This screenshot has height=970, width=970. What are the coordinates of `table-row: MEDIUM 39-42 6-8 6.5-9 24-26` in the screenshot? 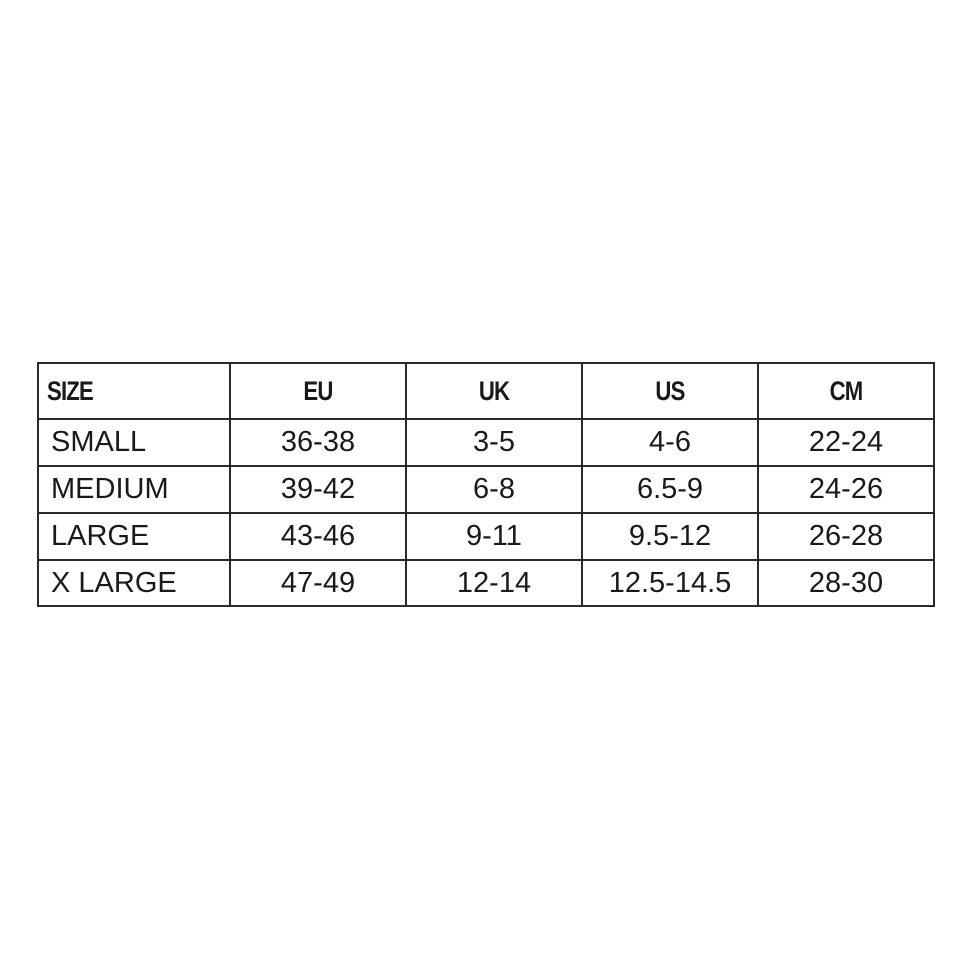 It's located at (486, 489).